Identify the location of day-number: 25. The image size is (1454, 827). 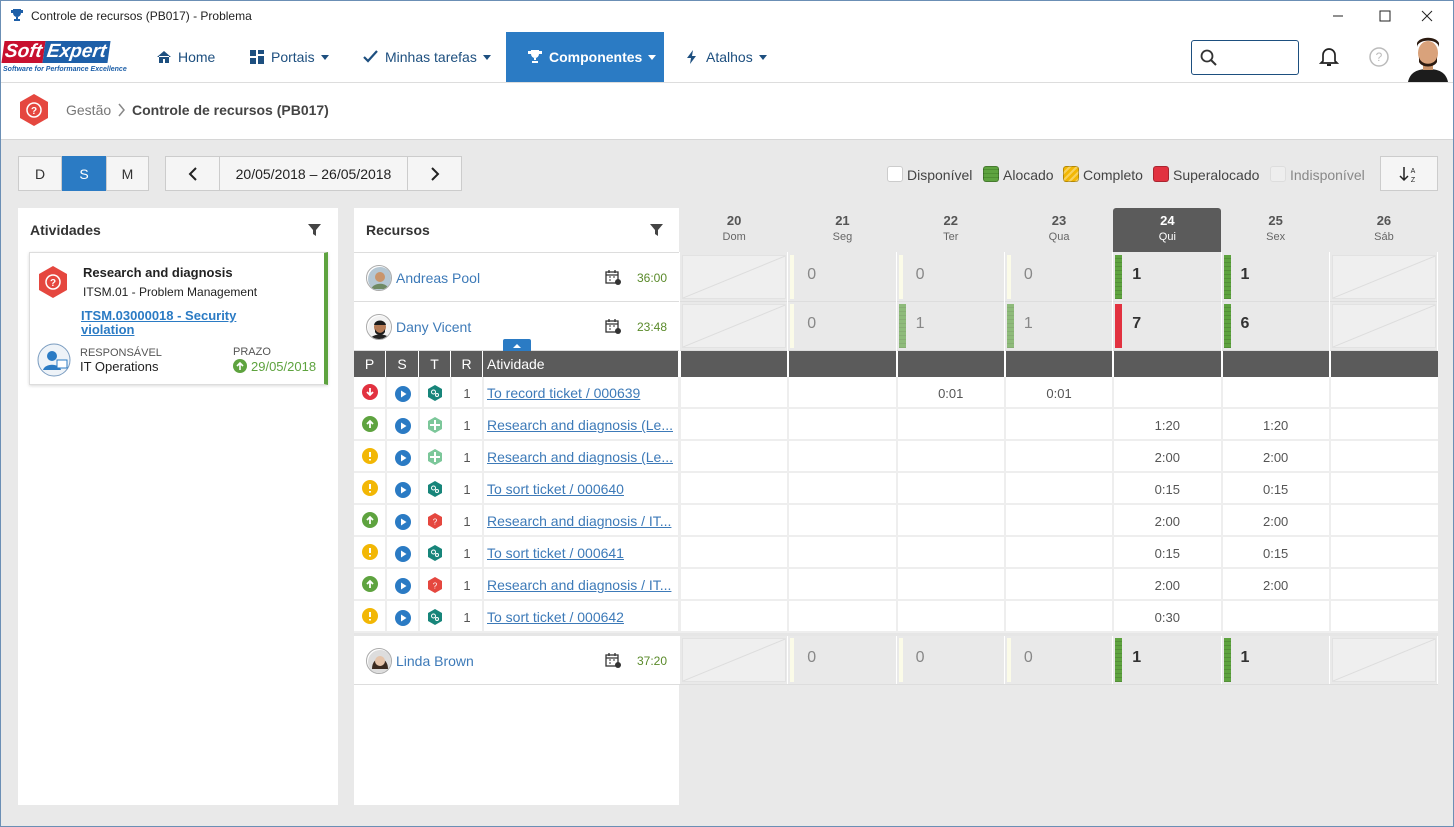
(1275, 220).